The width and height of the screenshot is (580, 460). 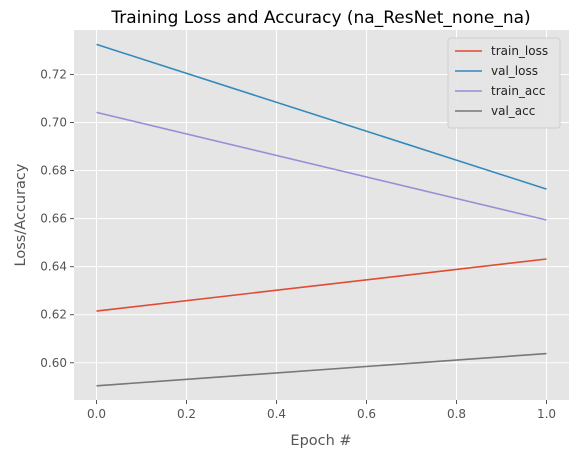 I want to click on y-tick-label: 0.66, so click(x=53, y=219).